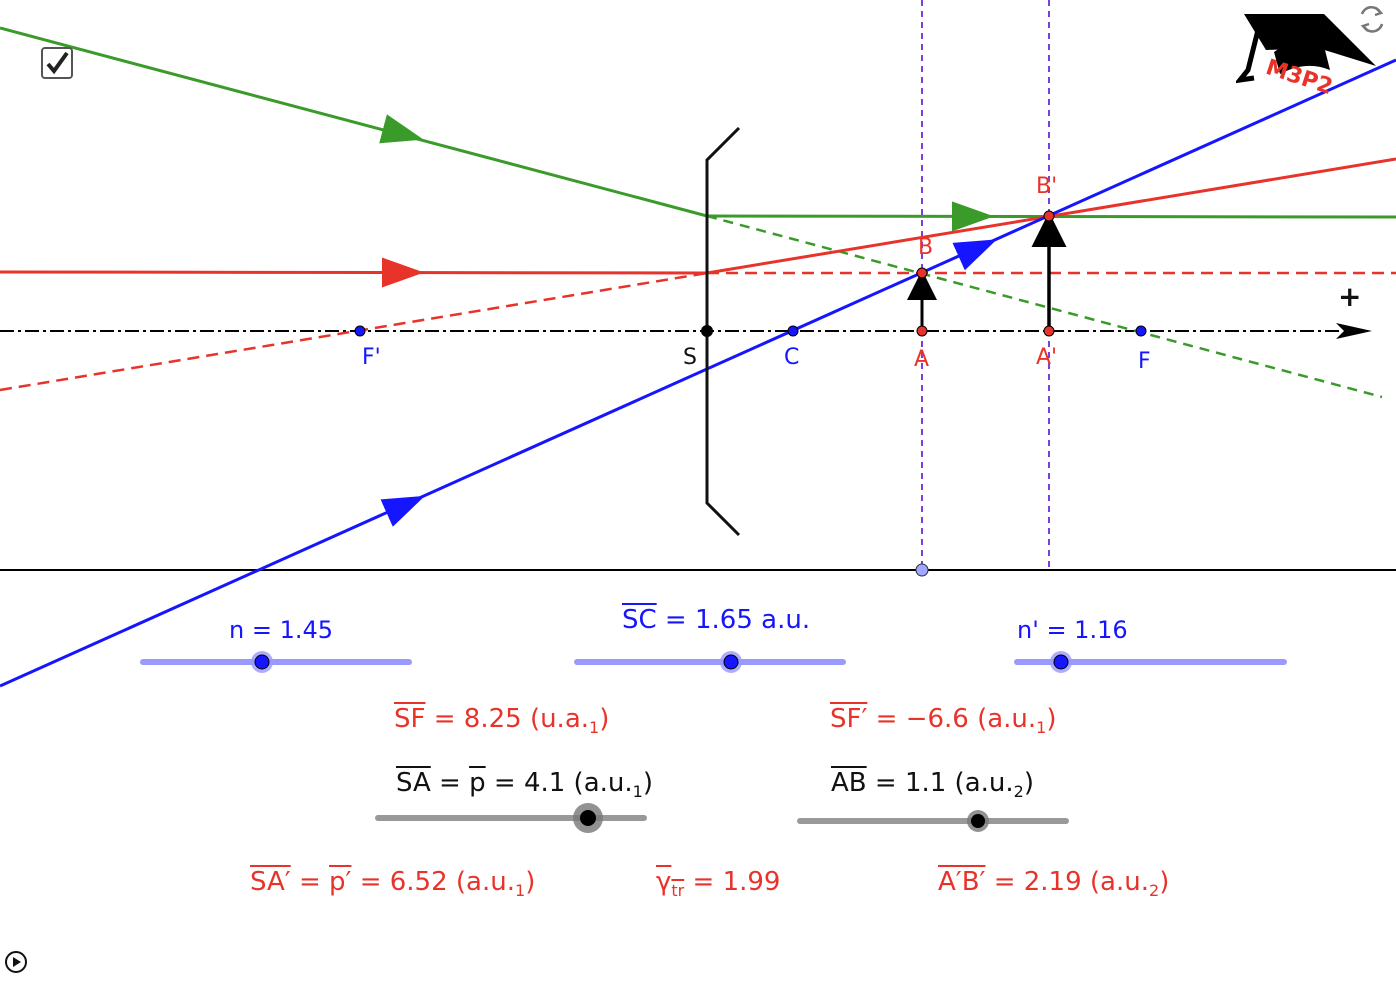 The width and height of the screenshot is (1396, 982). What do you see at coordinates (281, 630) in the screenshot?
I see `slider-n-label: n = 1.45` at bounding box center [281, 630].